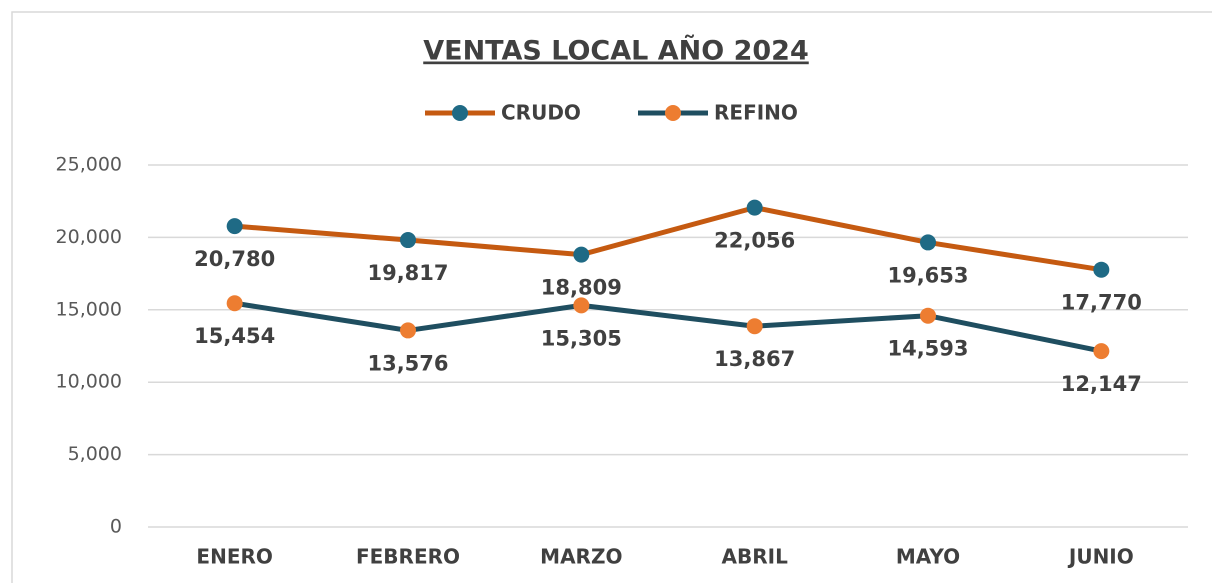  What do you see at coordinates (927, 275) in the screenshot?
I see `data-label: 19,653` at bounding box center [927, 275].